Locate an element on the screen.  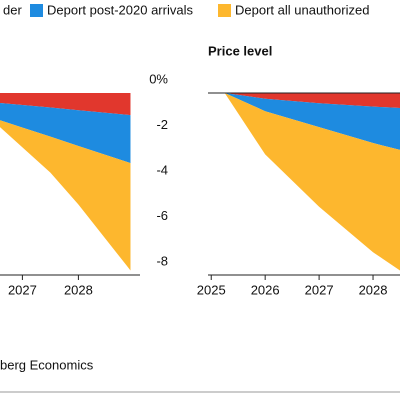
legend-label: Deport post-2020 arrivals is located at coordinates (120, 9).